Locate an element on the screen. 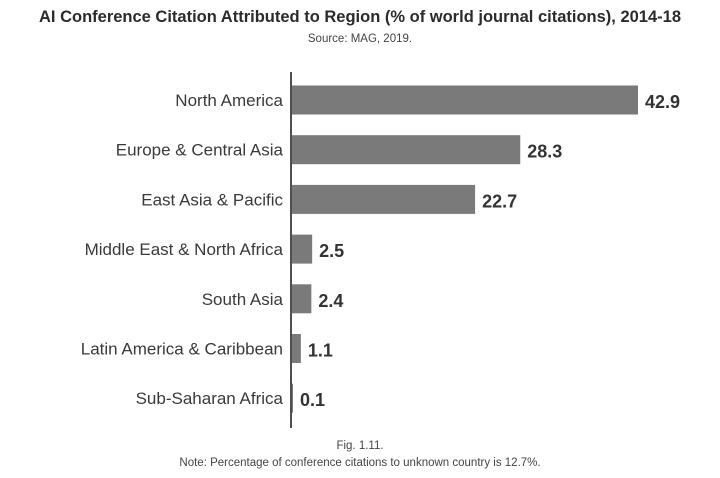  data-label: 2.4 is located at coordinates (330, 301).